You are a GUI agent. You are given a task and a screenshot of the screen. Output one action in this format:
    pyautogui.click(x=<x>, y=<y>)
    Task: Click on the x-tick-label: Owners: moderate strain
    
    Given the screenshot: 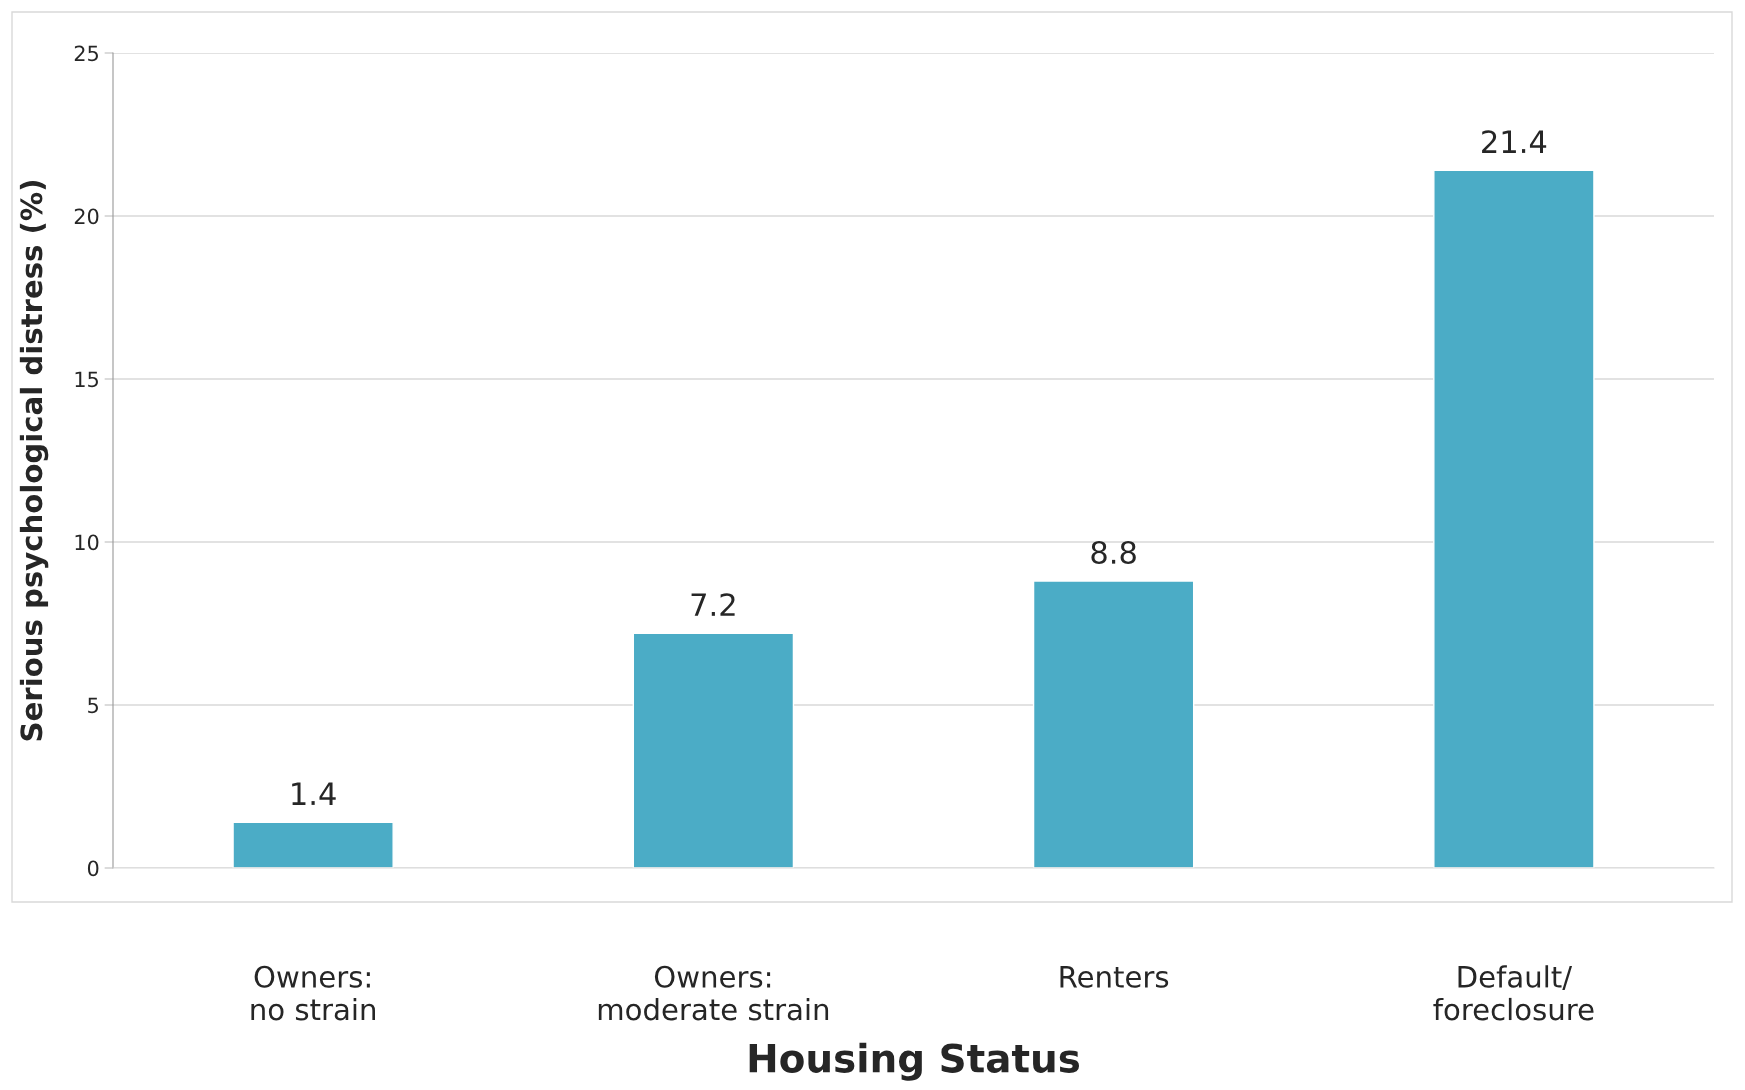 What is the action you would take?
    pyautogui.click(x=713, y=993)
    